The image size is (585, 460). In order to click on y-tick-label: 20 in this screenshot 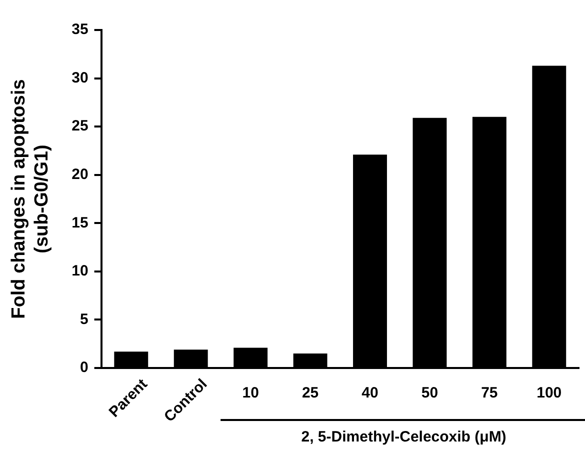, I will do `click(80, 174)`.